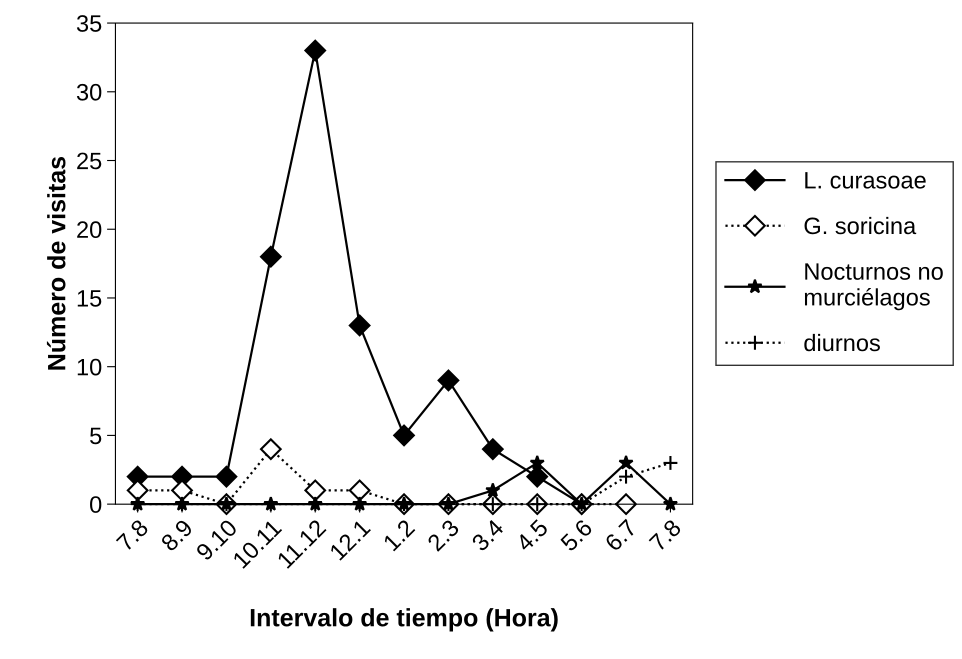 The height and width of the screenshot is (659, 962). What do you see at coordinates (89, 23) in the screenshot?
I see `y-tick-label: 35` at bounding box center [89, 23].